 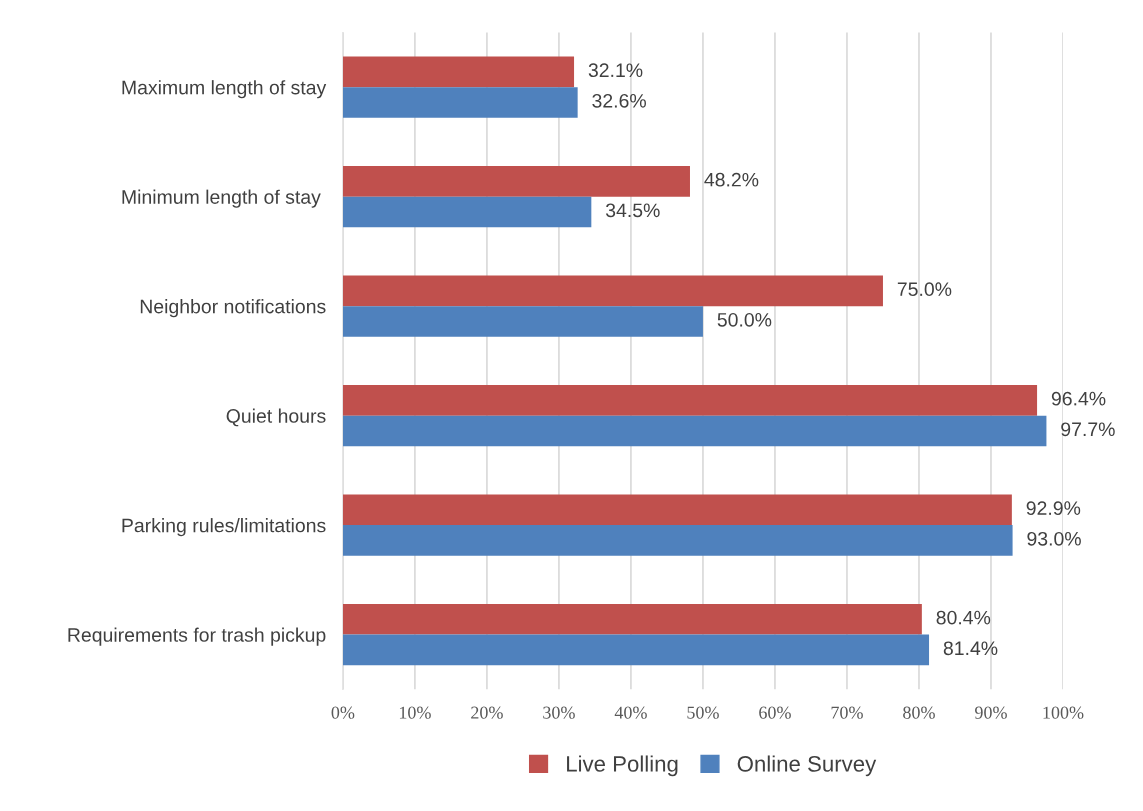 What do you see at coordinates (1078, 398) in the screenshot?
I see `data-label: 96.4%` at bounding box center [1078, 398].